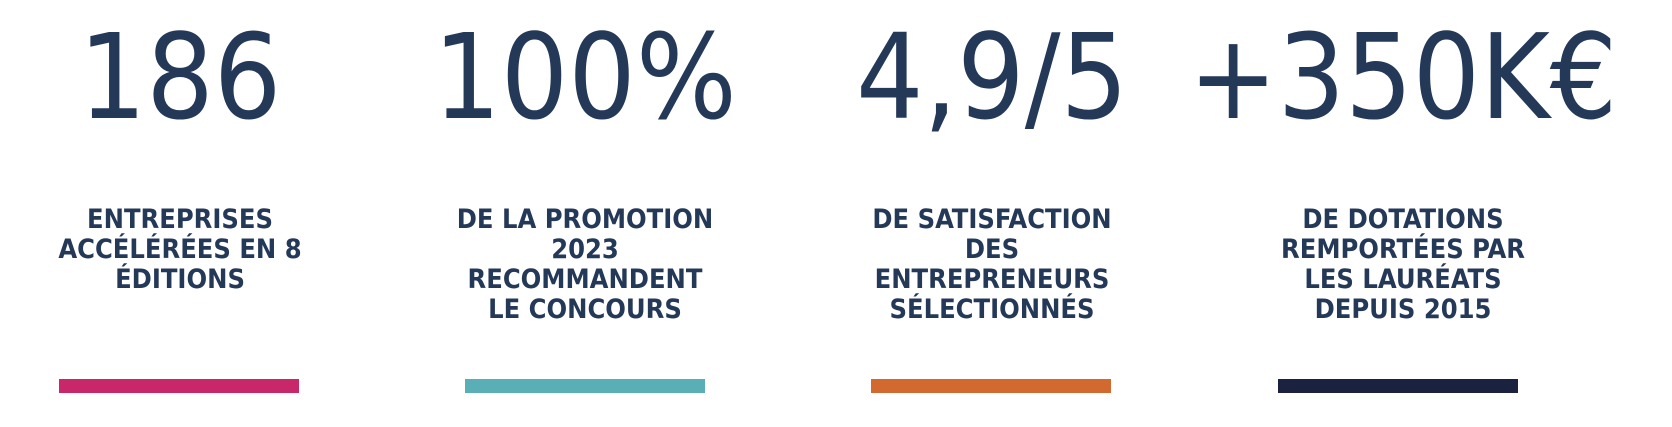 Image resolution: width=1672 pixels, height=427 pixels. I want to click on stat-label: LES LAURÉATS, so click(1402, 279).